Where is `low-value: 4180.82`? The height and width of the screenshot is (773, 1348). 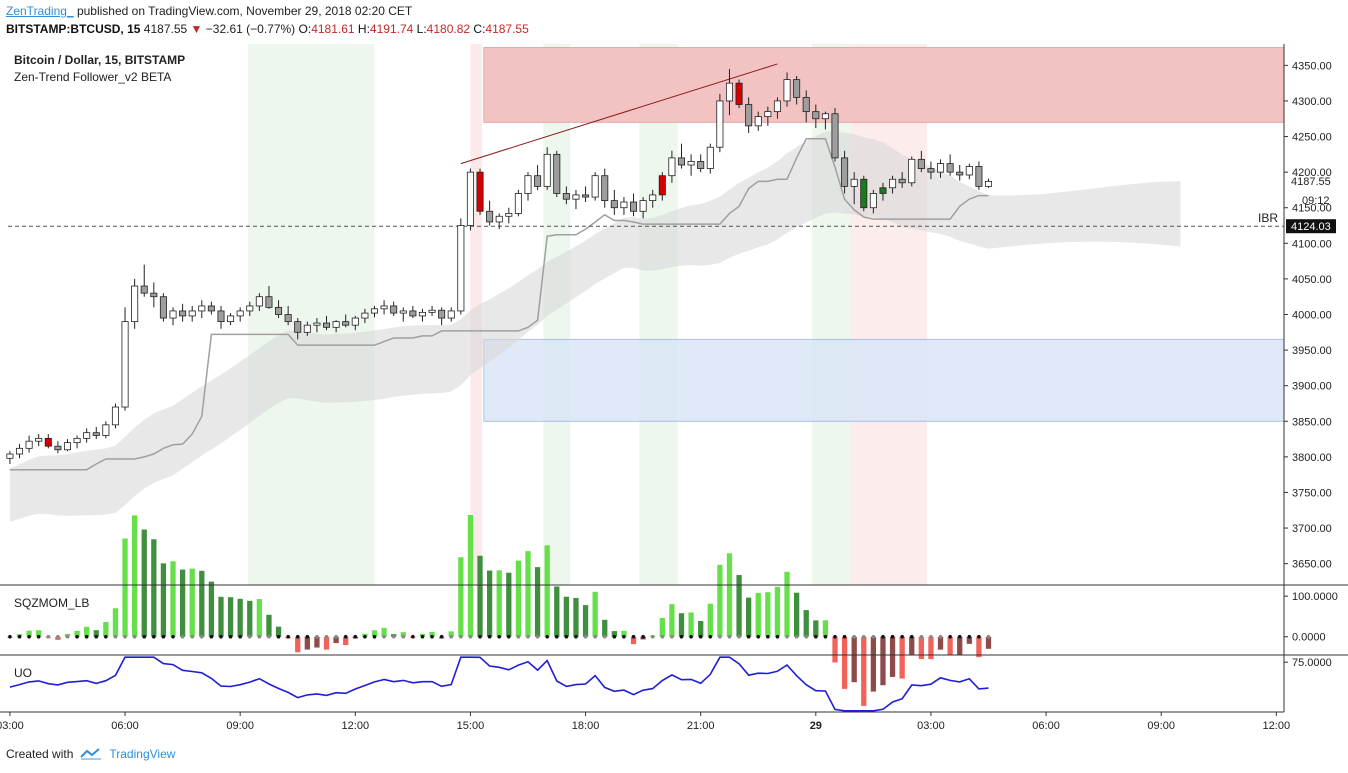
low-value: 4180.82 is located at coordinates (448, 29).